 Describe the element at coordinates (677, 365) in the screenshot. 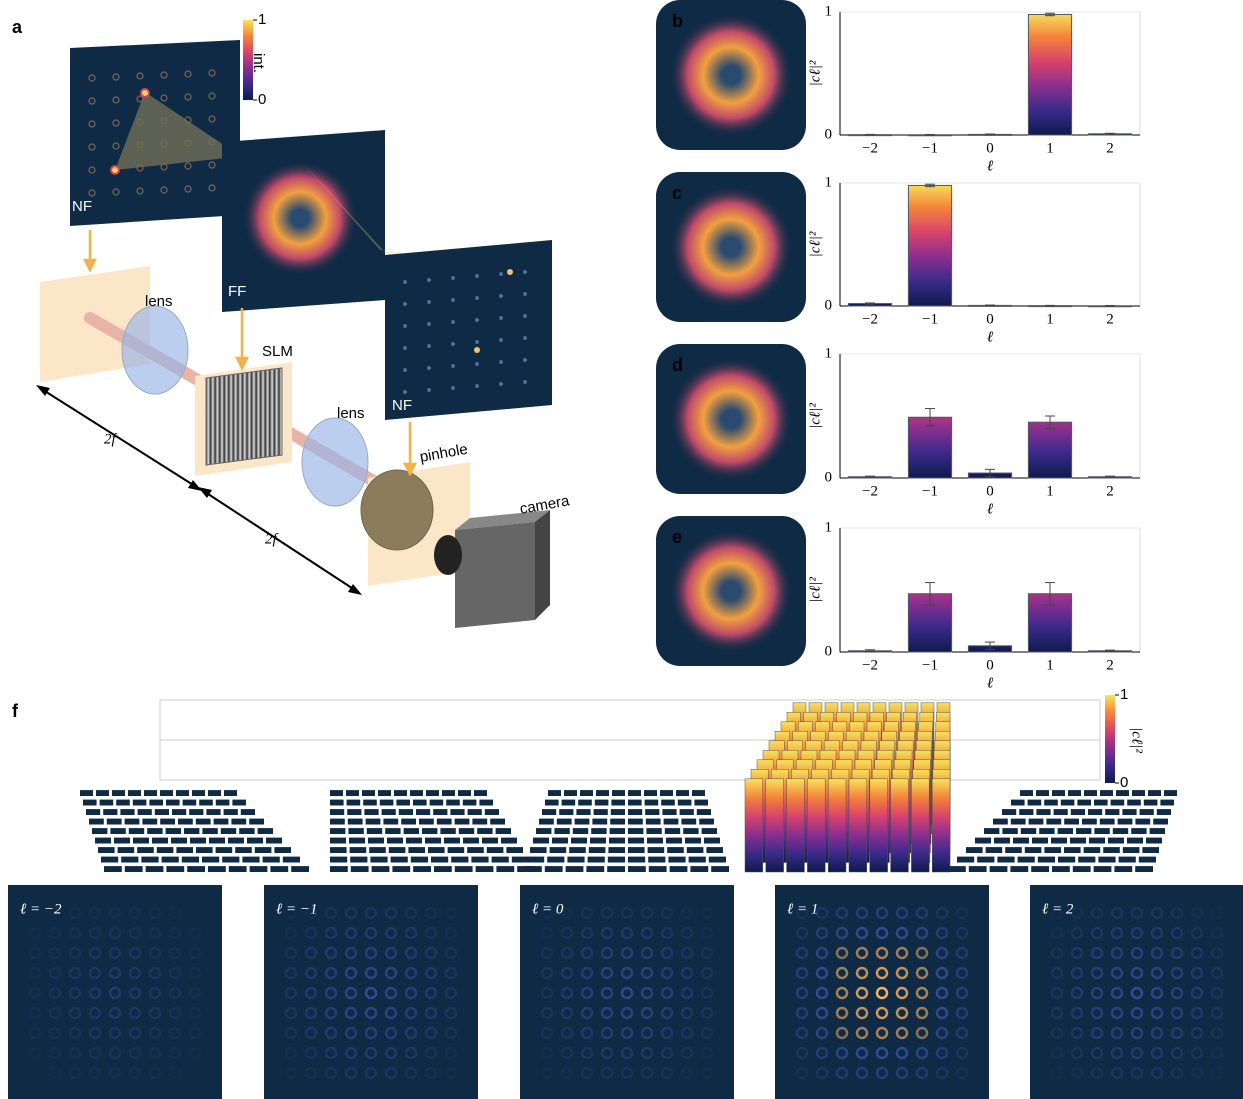

I see `panel-label: d` at that location.